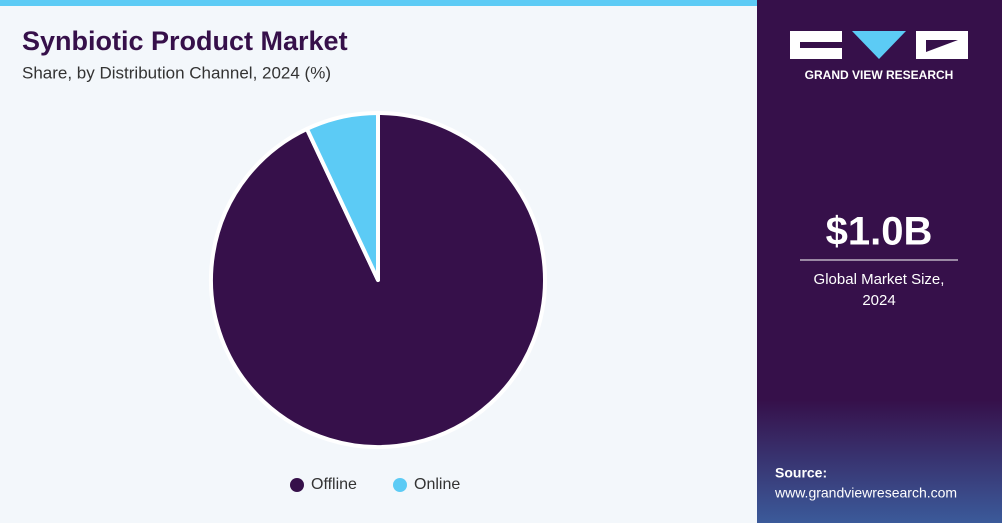 The width and height of the screenshot is (1002, 523). I want to click on chart-subtitle: Share, by Distribution Channel, 2024 (%), so click(176, 72).